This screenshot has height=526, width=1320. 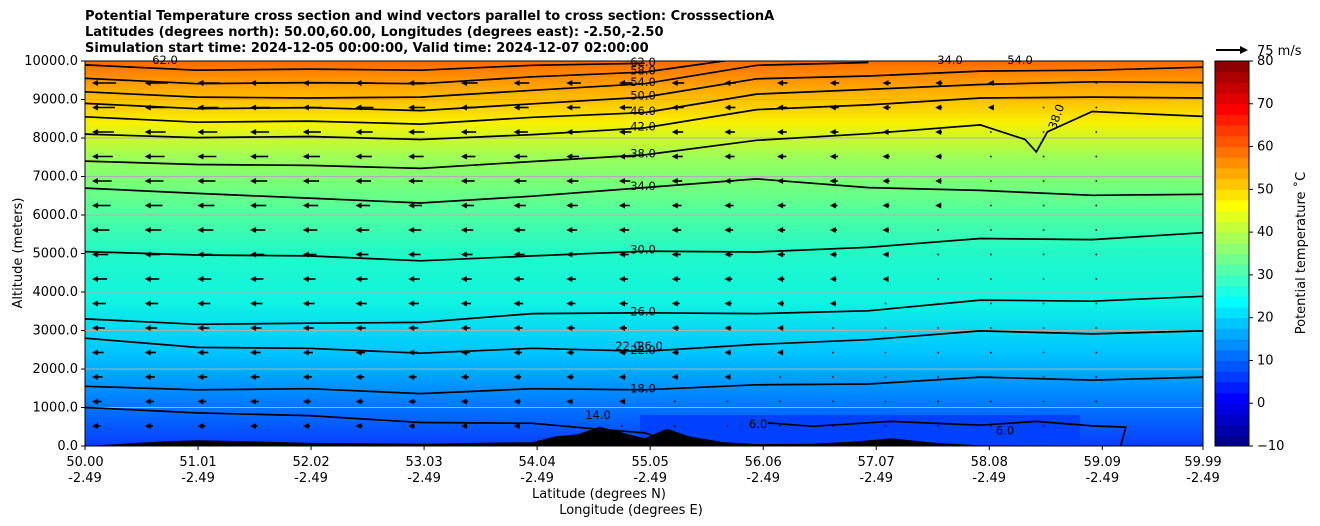 What do you see at coordinates (643, 111) in the screenshot?
I see `contour-label: 46.0` at bounding box center [643, 111].